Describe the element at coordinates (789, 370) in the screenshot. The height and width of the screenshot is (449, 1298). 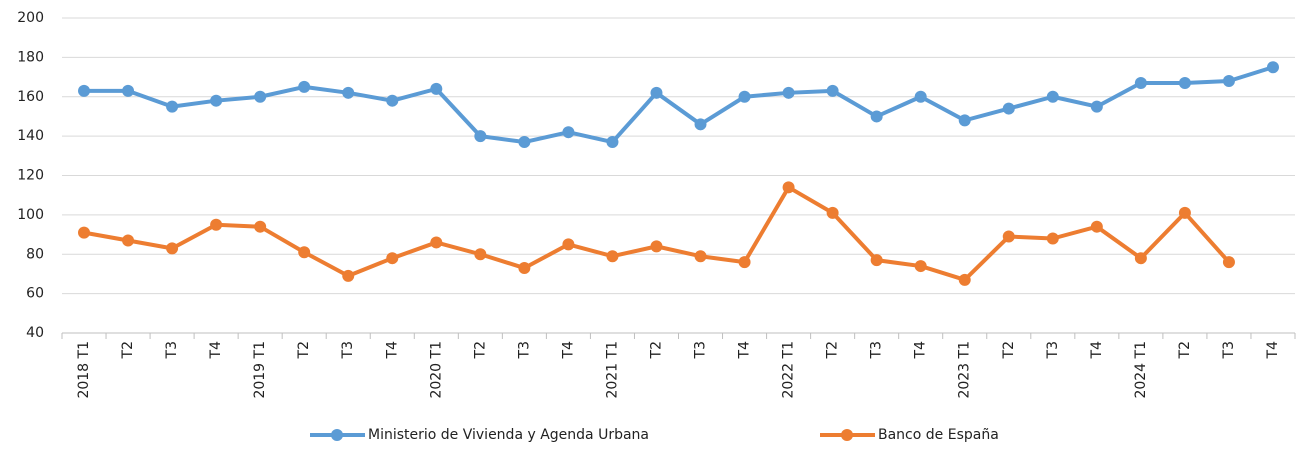
I see `x-tick-label: 2022 T1` at that location.